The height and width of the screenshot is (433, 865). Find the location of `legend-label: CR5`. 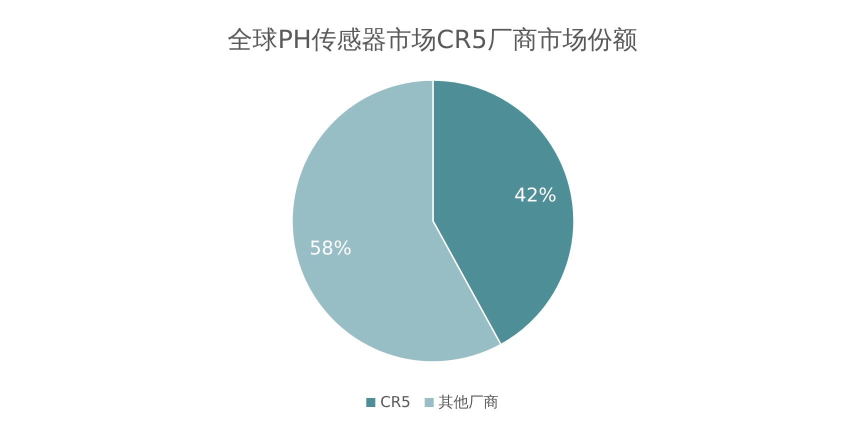

legend-label: CR5 is located at coordinates (395, 402).